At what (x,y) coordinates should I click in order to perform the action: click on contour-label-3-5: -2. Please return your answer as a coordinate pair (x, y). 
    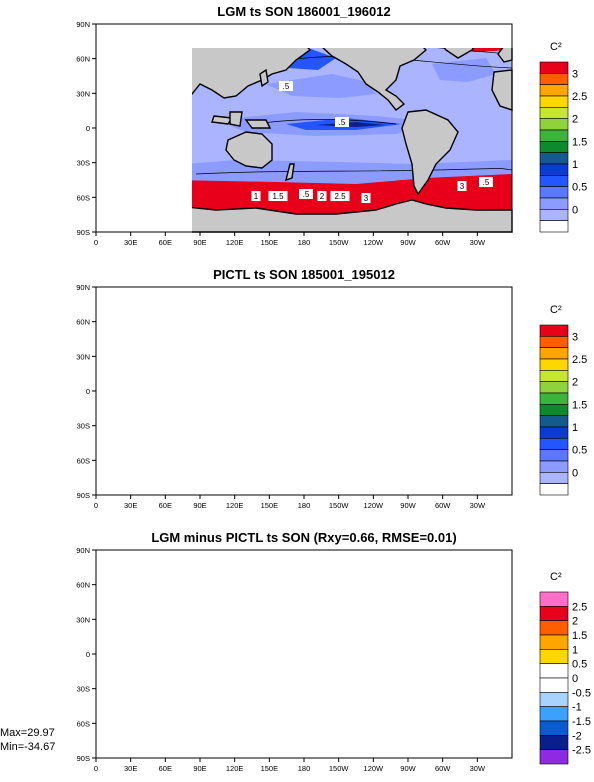
    Looking at the image, I should click on (182, 726).